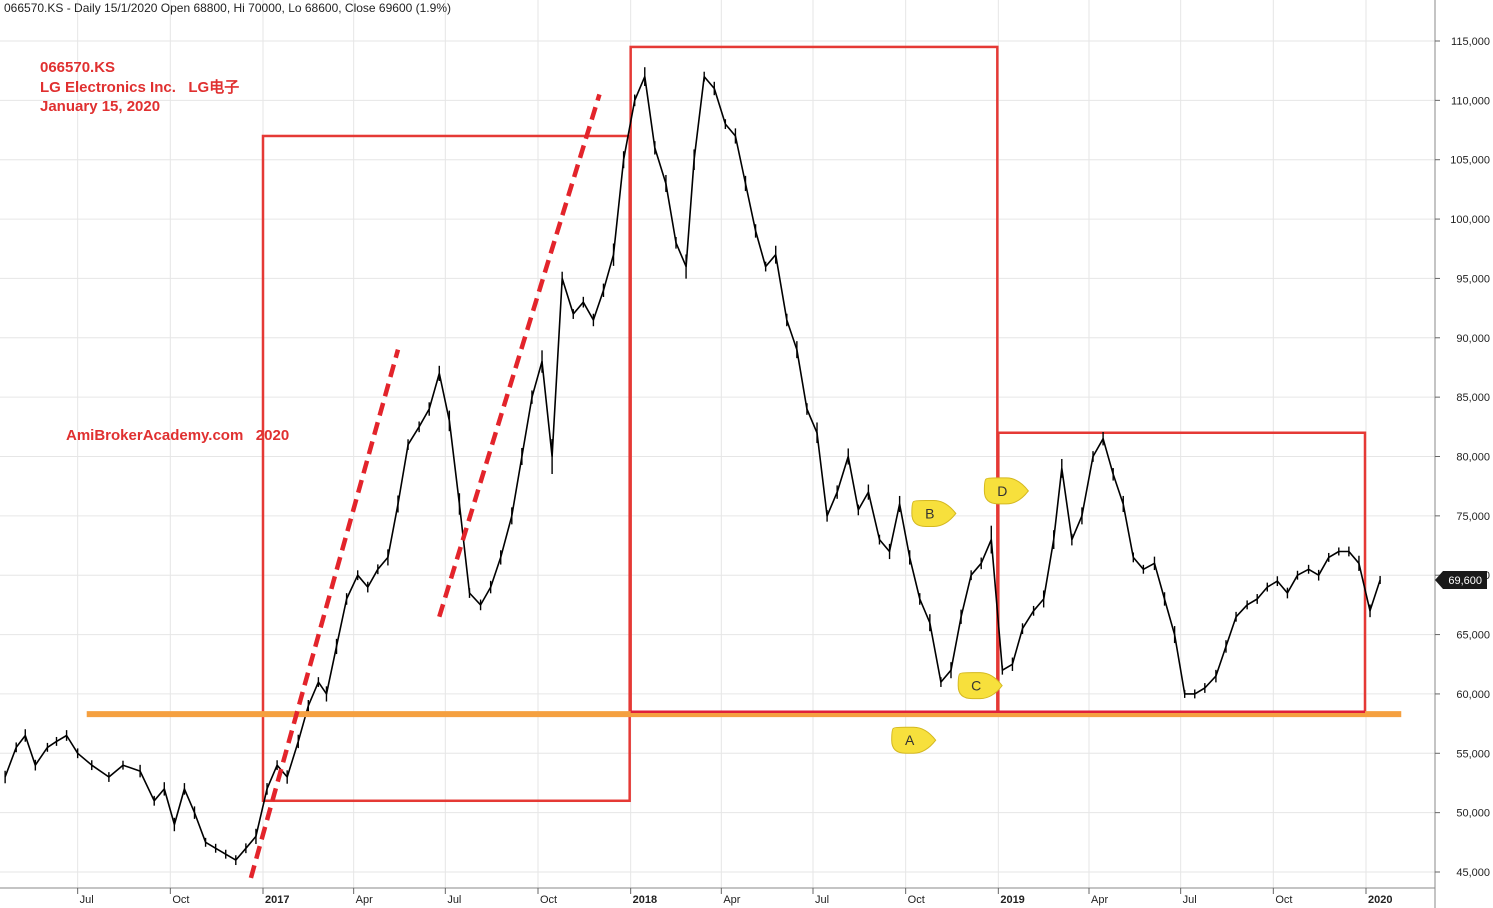 Image resolution: width=1493 pixels, height=908 pixels. Describe the element at coordinates (277, 900) in the screenshot. I see `x-tick-label: 2017` at that location.